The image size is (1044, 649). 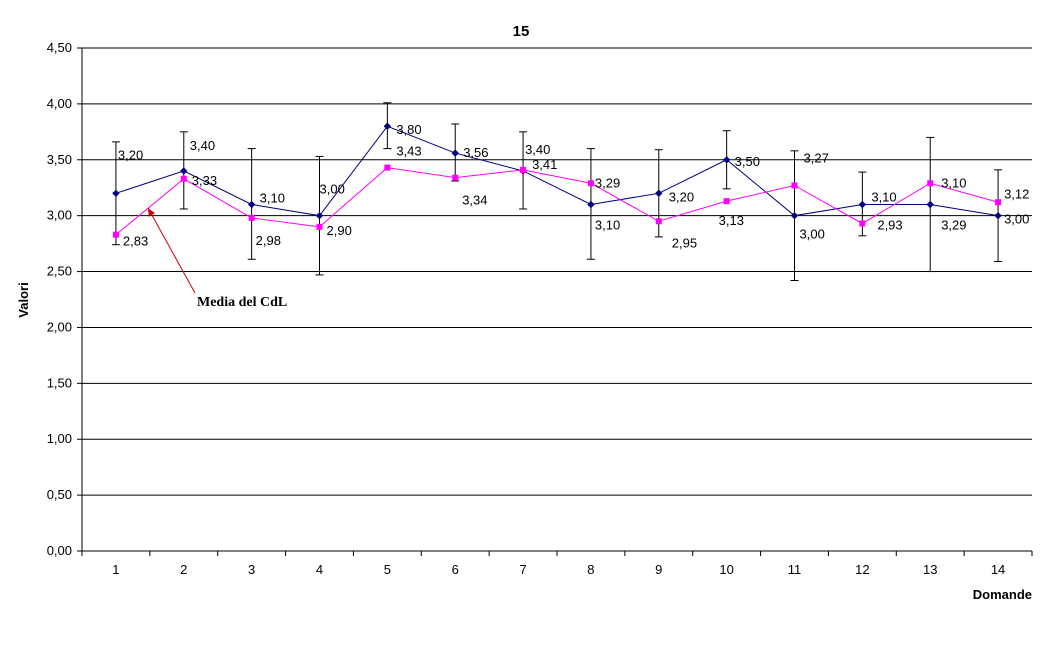 What do you see at coordinates (862, 569) in the screenshot?
I see `x-tick-label: 12` at bounding box center [862, 569].